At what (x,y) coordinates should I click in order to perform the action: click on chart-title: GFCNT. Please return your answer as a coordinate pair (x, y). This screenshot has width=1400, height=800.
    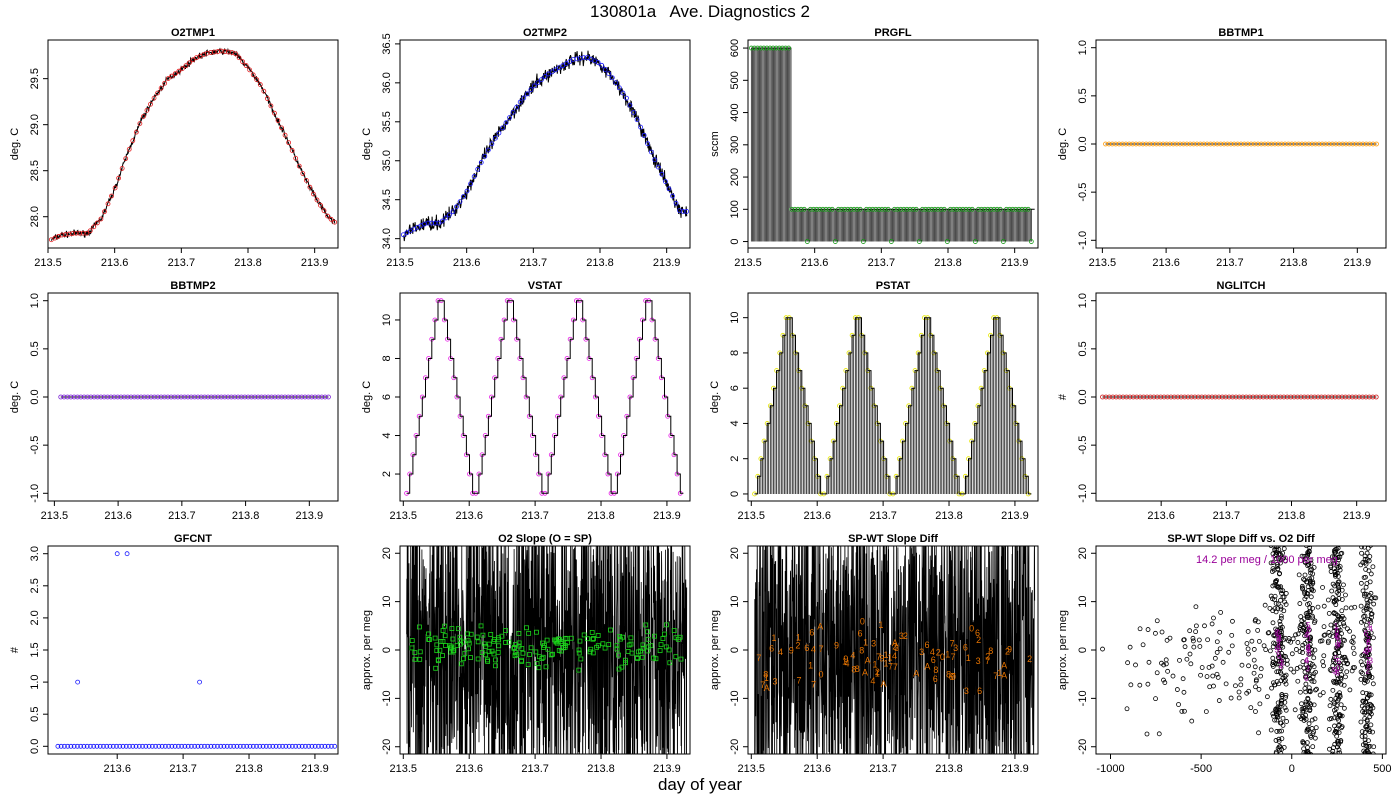
    Looking at the image, I should click on (193, 539).